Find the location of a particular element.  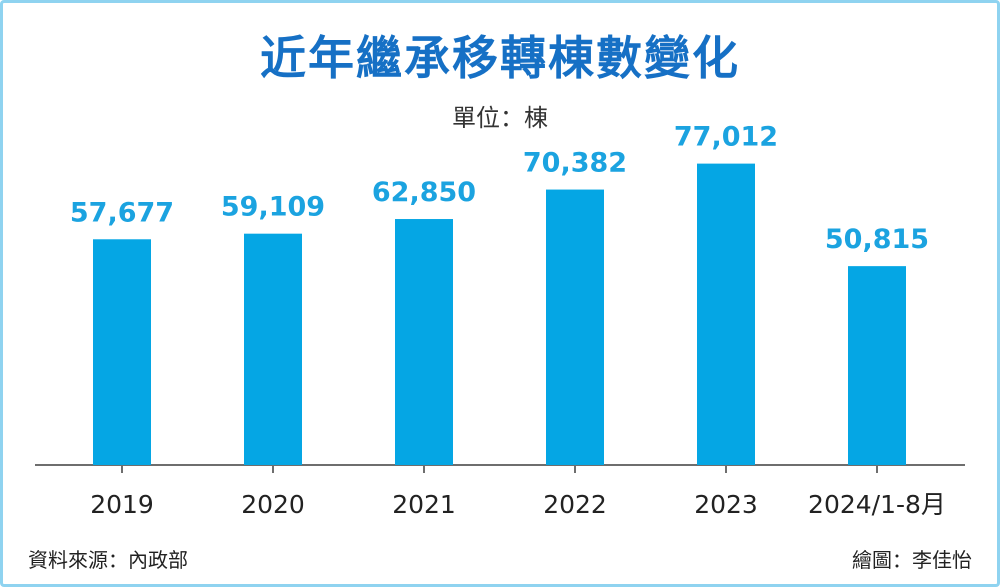

graphic-credit: 繪圖：李佳怡 is located at coordinates (912, 560).